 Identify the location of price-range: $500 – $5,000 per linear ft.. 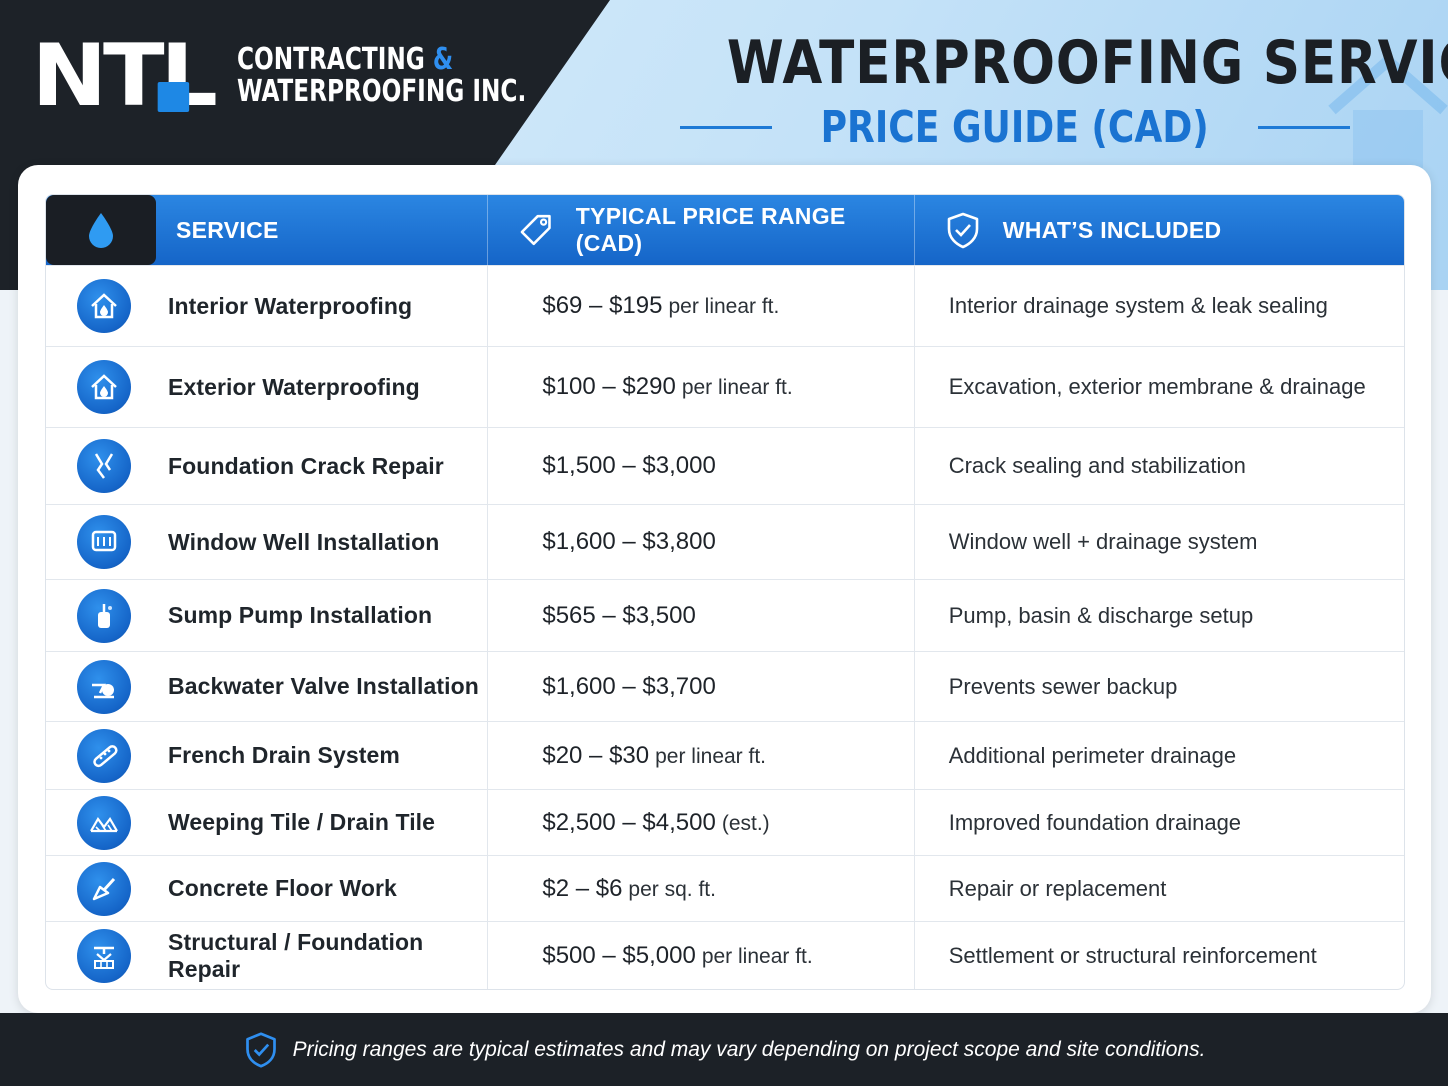
(677, 956).